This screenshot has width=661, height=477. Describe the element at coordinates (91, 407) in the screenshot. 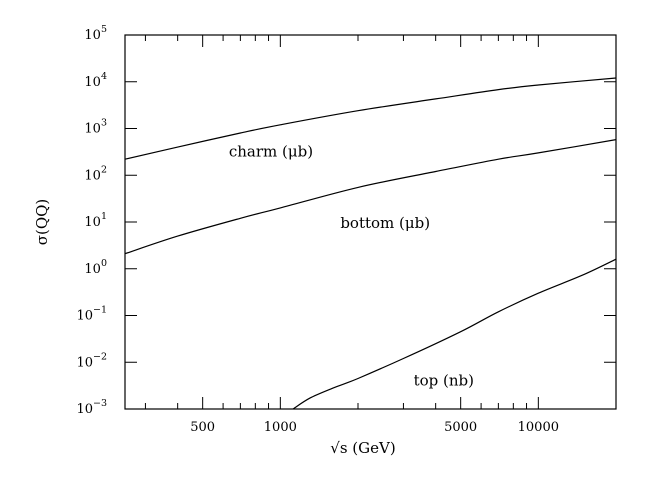

I see `y-tick-label: 10⁻³` at that location.